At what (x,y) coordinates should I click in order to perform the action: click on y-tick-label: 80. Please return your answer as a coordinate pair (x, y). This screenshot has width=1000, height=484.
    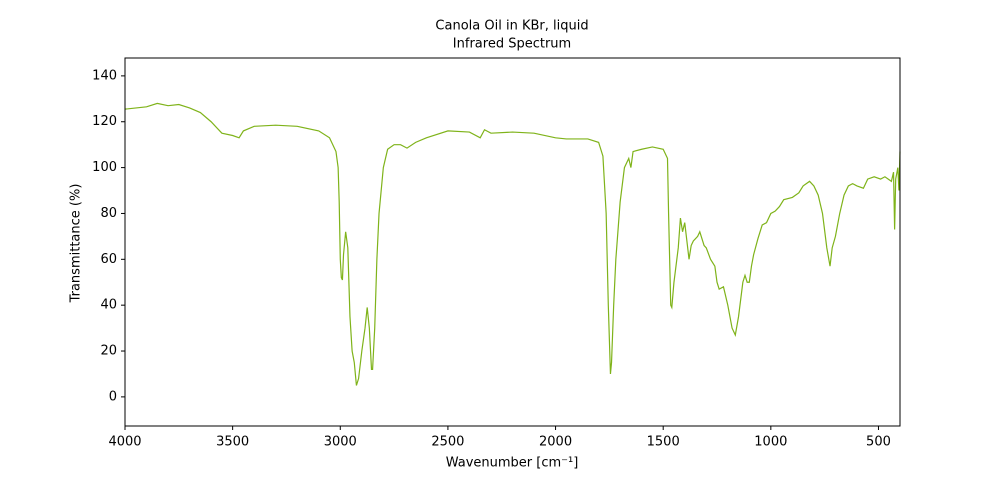
    Looking at the image, I should click on (108, 213).